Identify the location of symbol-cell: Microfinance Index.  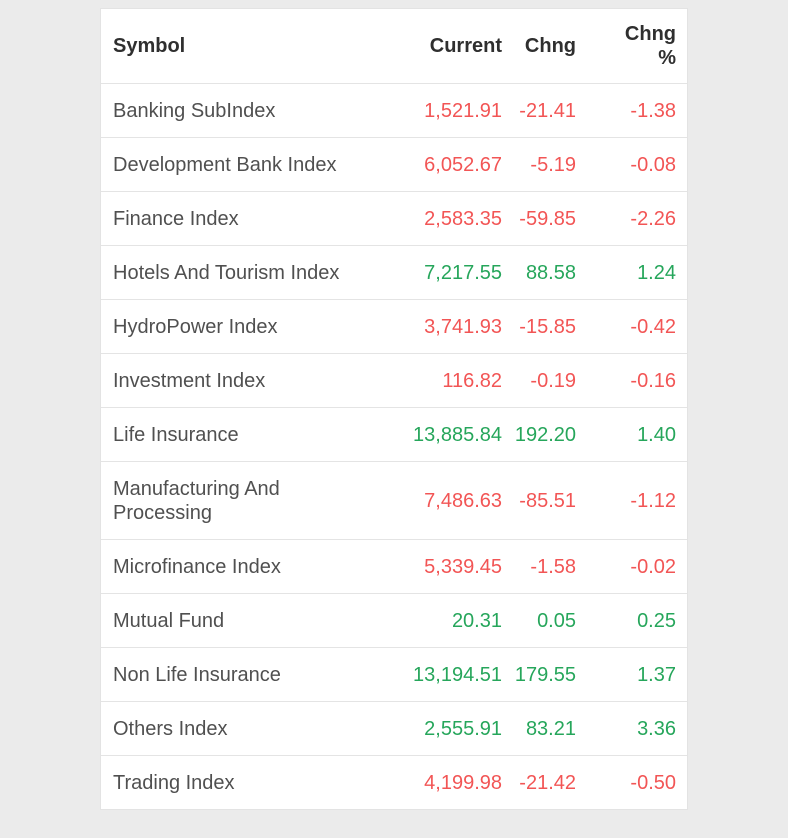
(245, 565).